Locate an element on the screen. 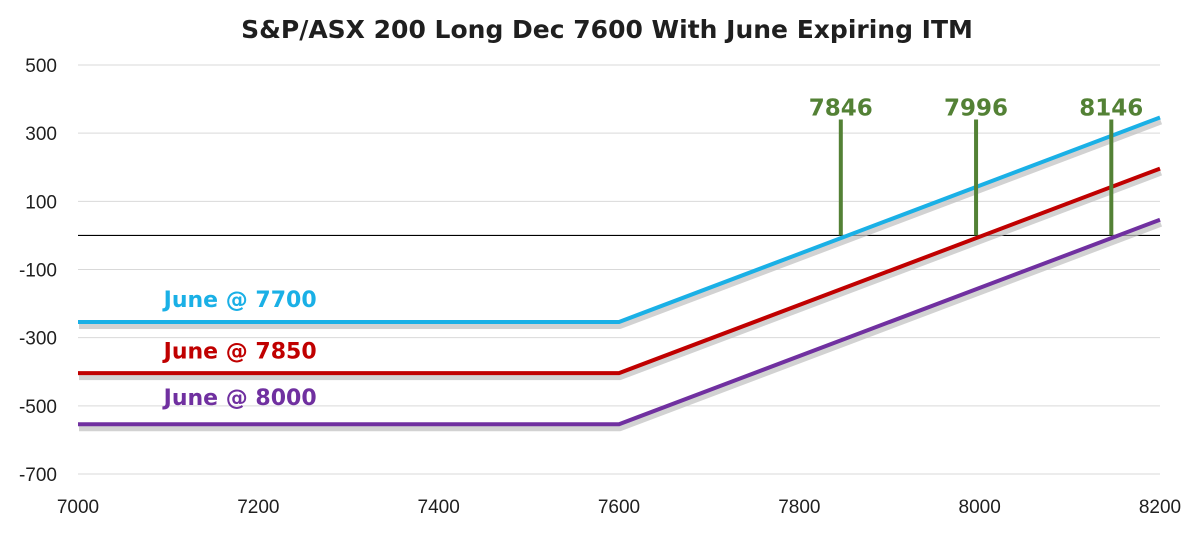 The image size is (1195, 534). series-label: June @ 7850 is located at coordinates (239, 351).